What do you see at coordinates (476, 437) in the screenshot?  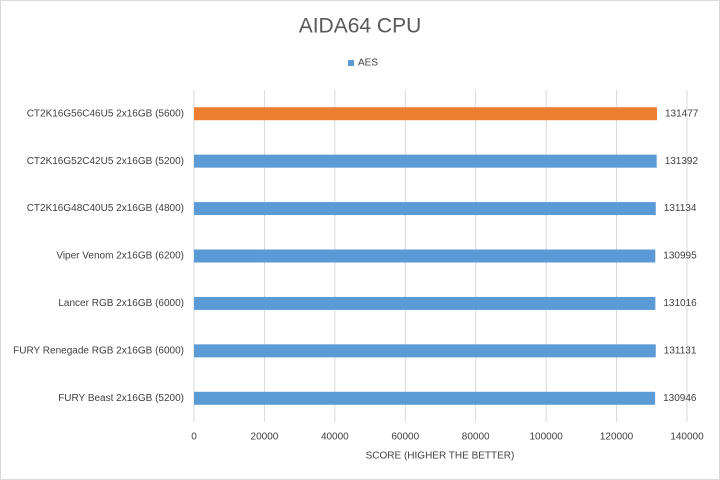 I see `x-tick-label: 80000` at bounding box center [476, 437].